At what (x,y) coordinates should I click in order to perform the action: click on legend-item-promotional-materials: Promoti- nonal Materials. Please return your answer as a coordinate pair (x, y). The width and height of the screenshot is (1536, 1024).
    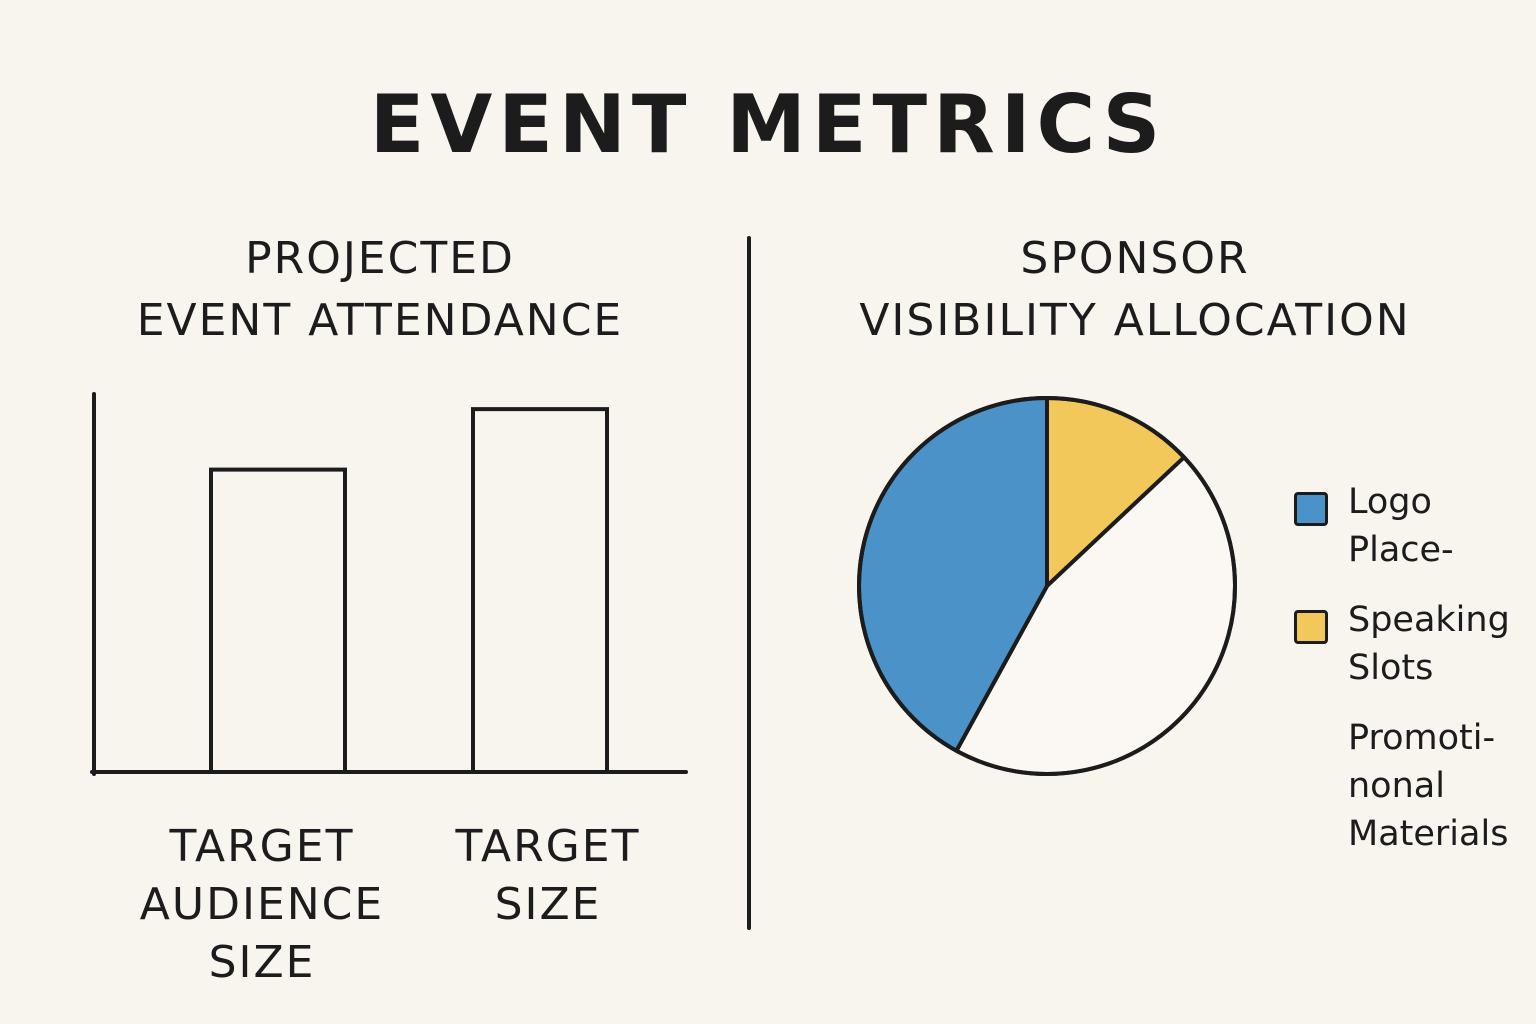
    Looking at the image, I should click on (1428, 786).